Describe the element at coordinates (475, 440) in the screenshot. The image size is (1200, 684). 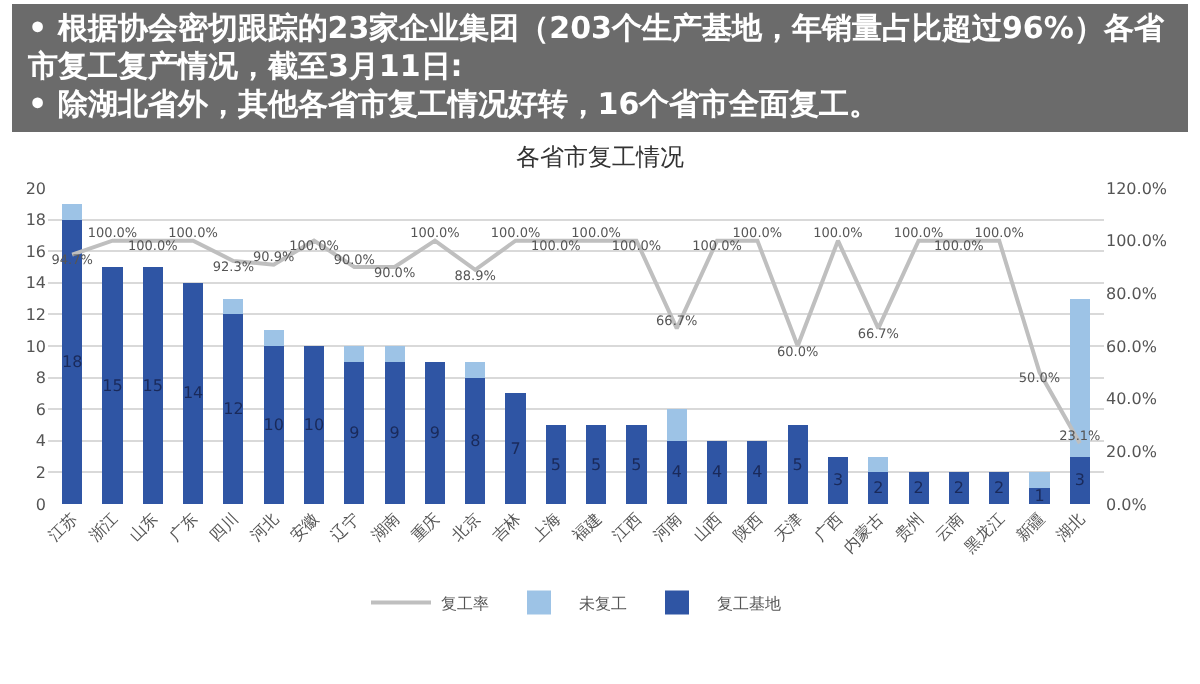
I see `data-label: 8` at that location.